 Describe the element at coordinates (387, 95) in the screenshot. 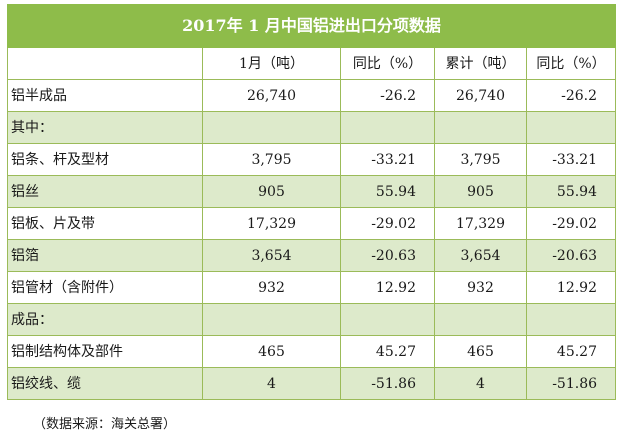

I see `cell-yoy: -26.2` at that location.